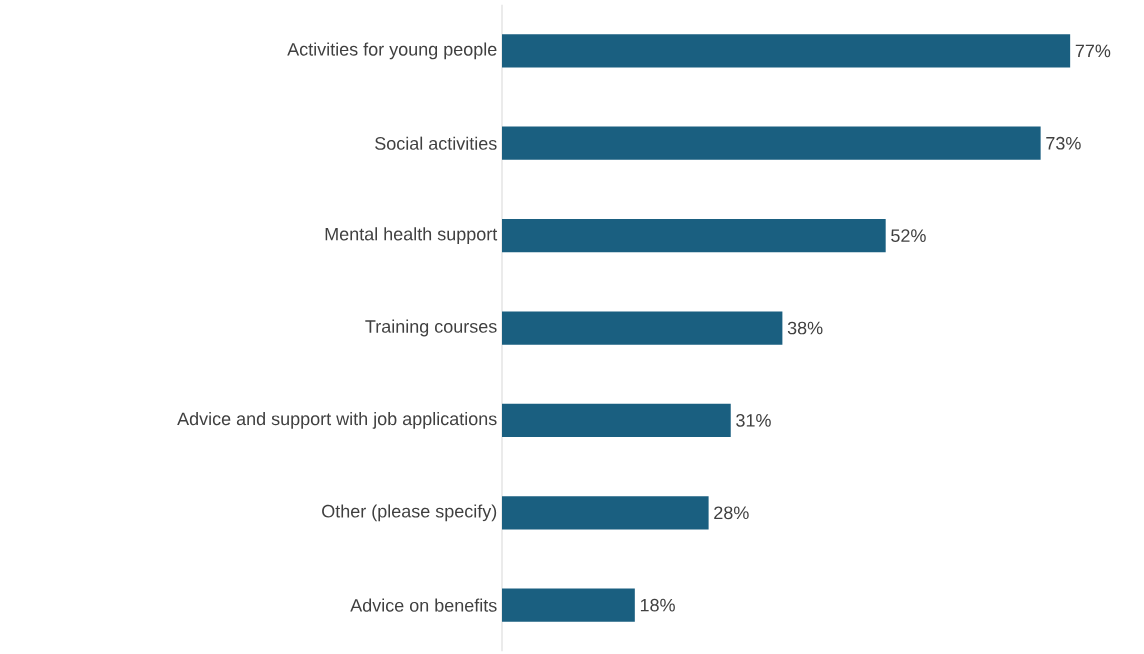 The height and width of the screenshot is (654, 1144). What do you see at coordinates (657, 605) in the screenshot?
I see `data-label: 18%` at bounding box center [657, 605].